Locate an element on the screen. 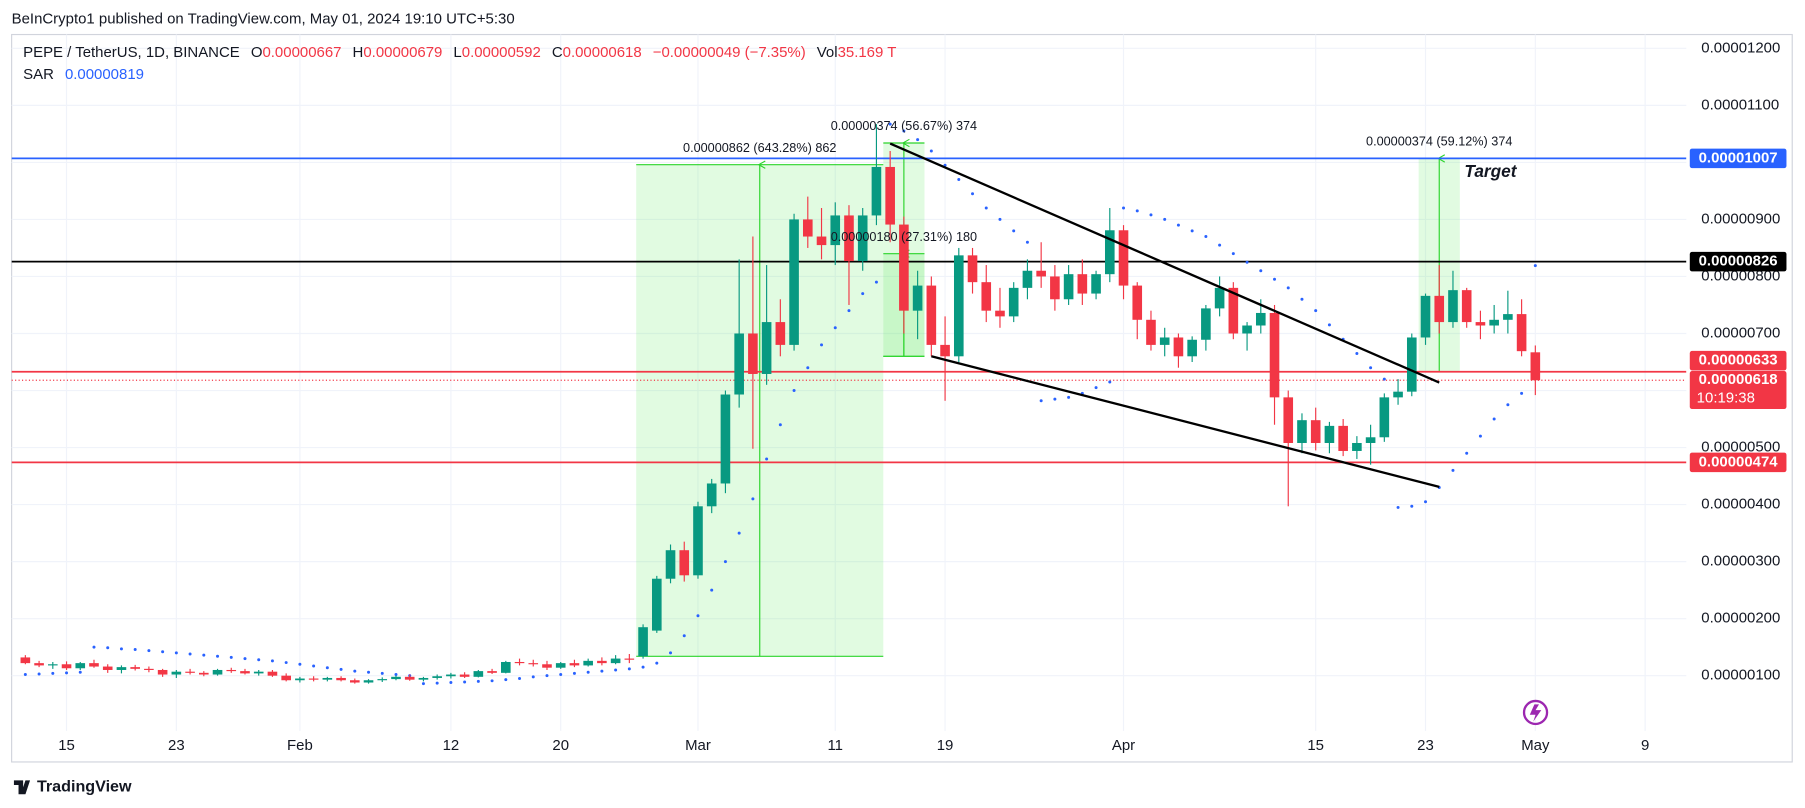 This screenshot has height=808, width=1805. legend-key: C is located at coordinates (557, 52).